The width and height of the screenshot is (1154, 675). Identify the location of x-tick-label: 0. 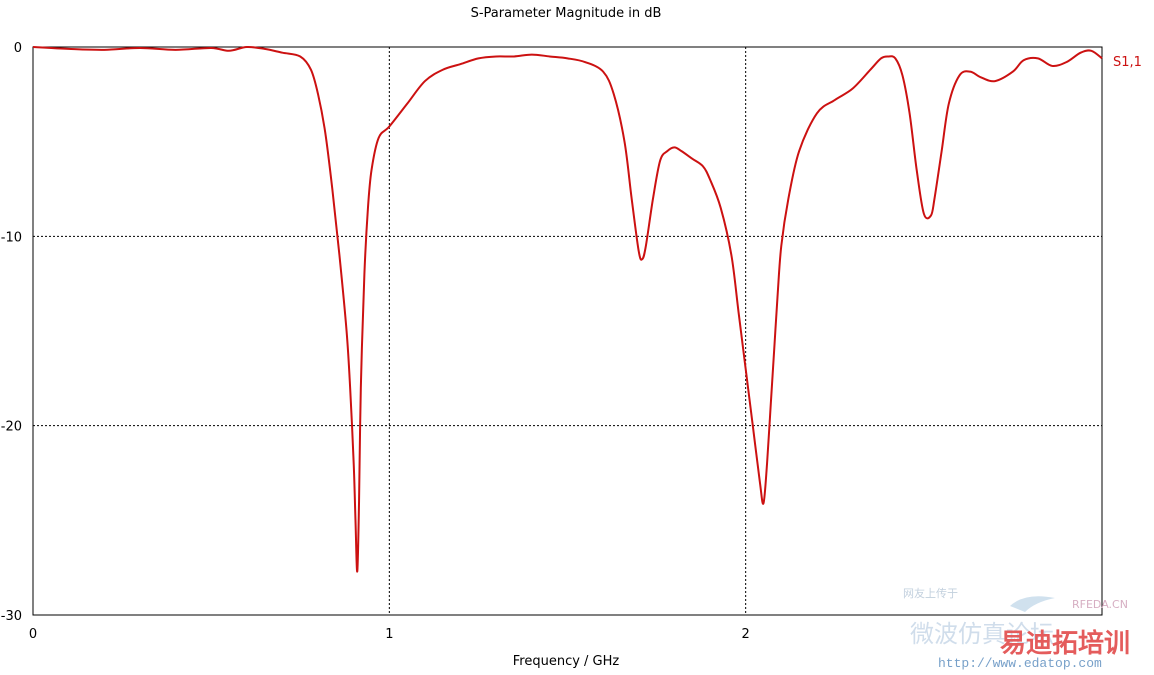
(33, 634).